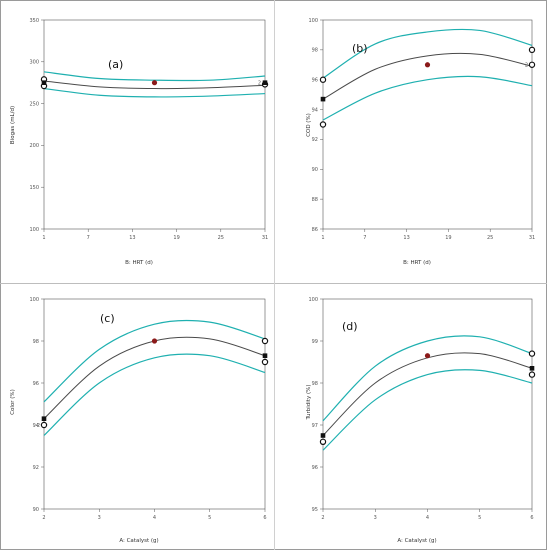  I want to click on panel-divider-vertical, so click(274, 275).